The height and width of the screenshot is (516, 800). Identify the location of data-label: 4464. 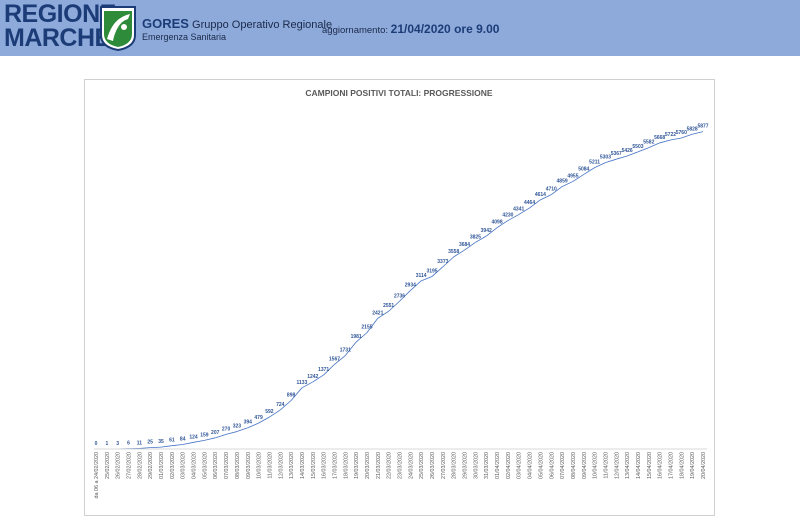
(529, 203).